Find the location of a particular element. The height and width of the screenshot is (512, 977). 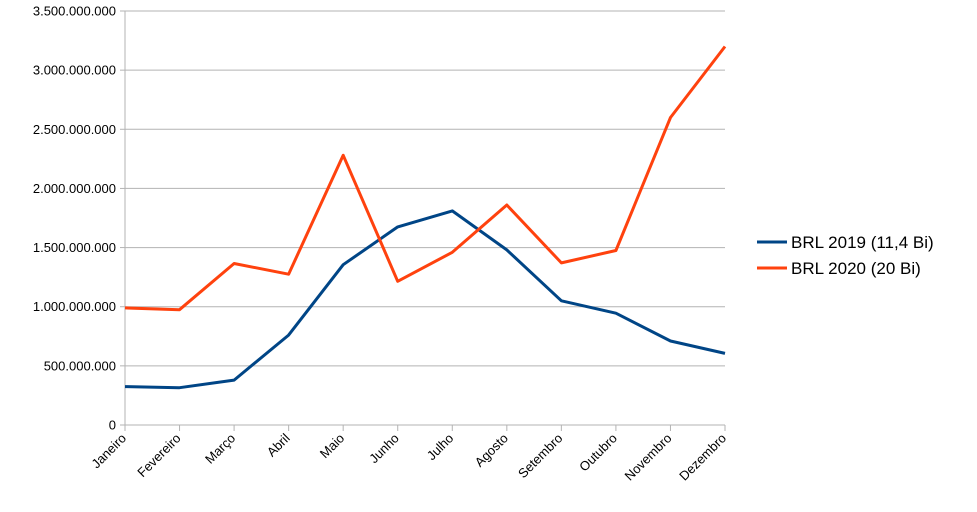

legend-label-2: BRL 2020 (20 Bi) is located at coordinates (856, 268).